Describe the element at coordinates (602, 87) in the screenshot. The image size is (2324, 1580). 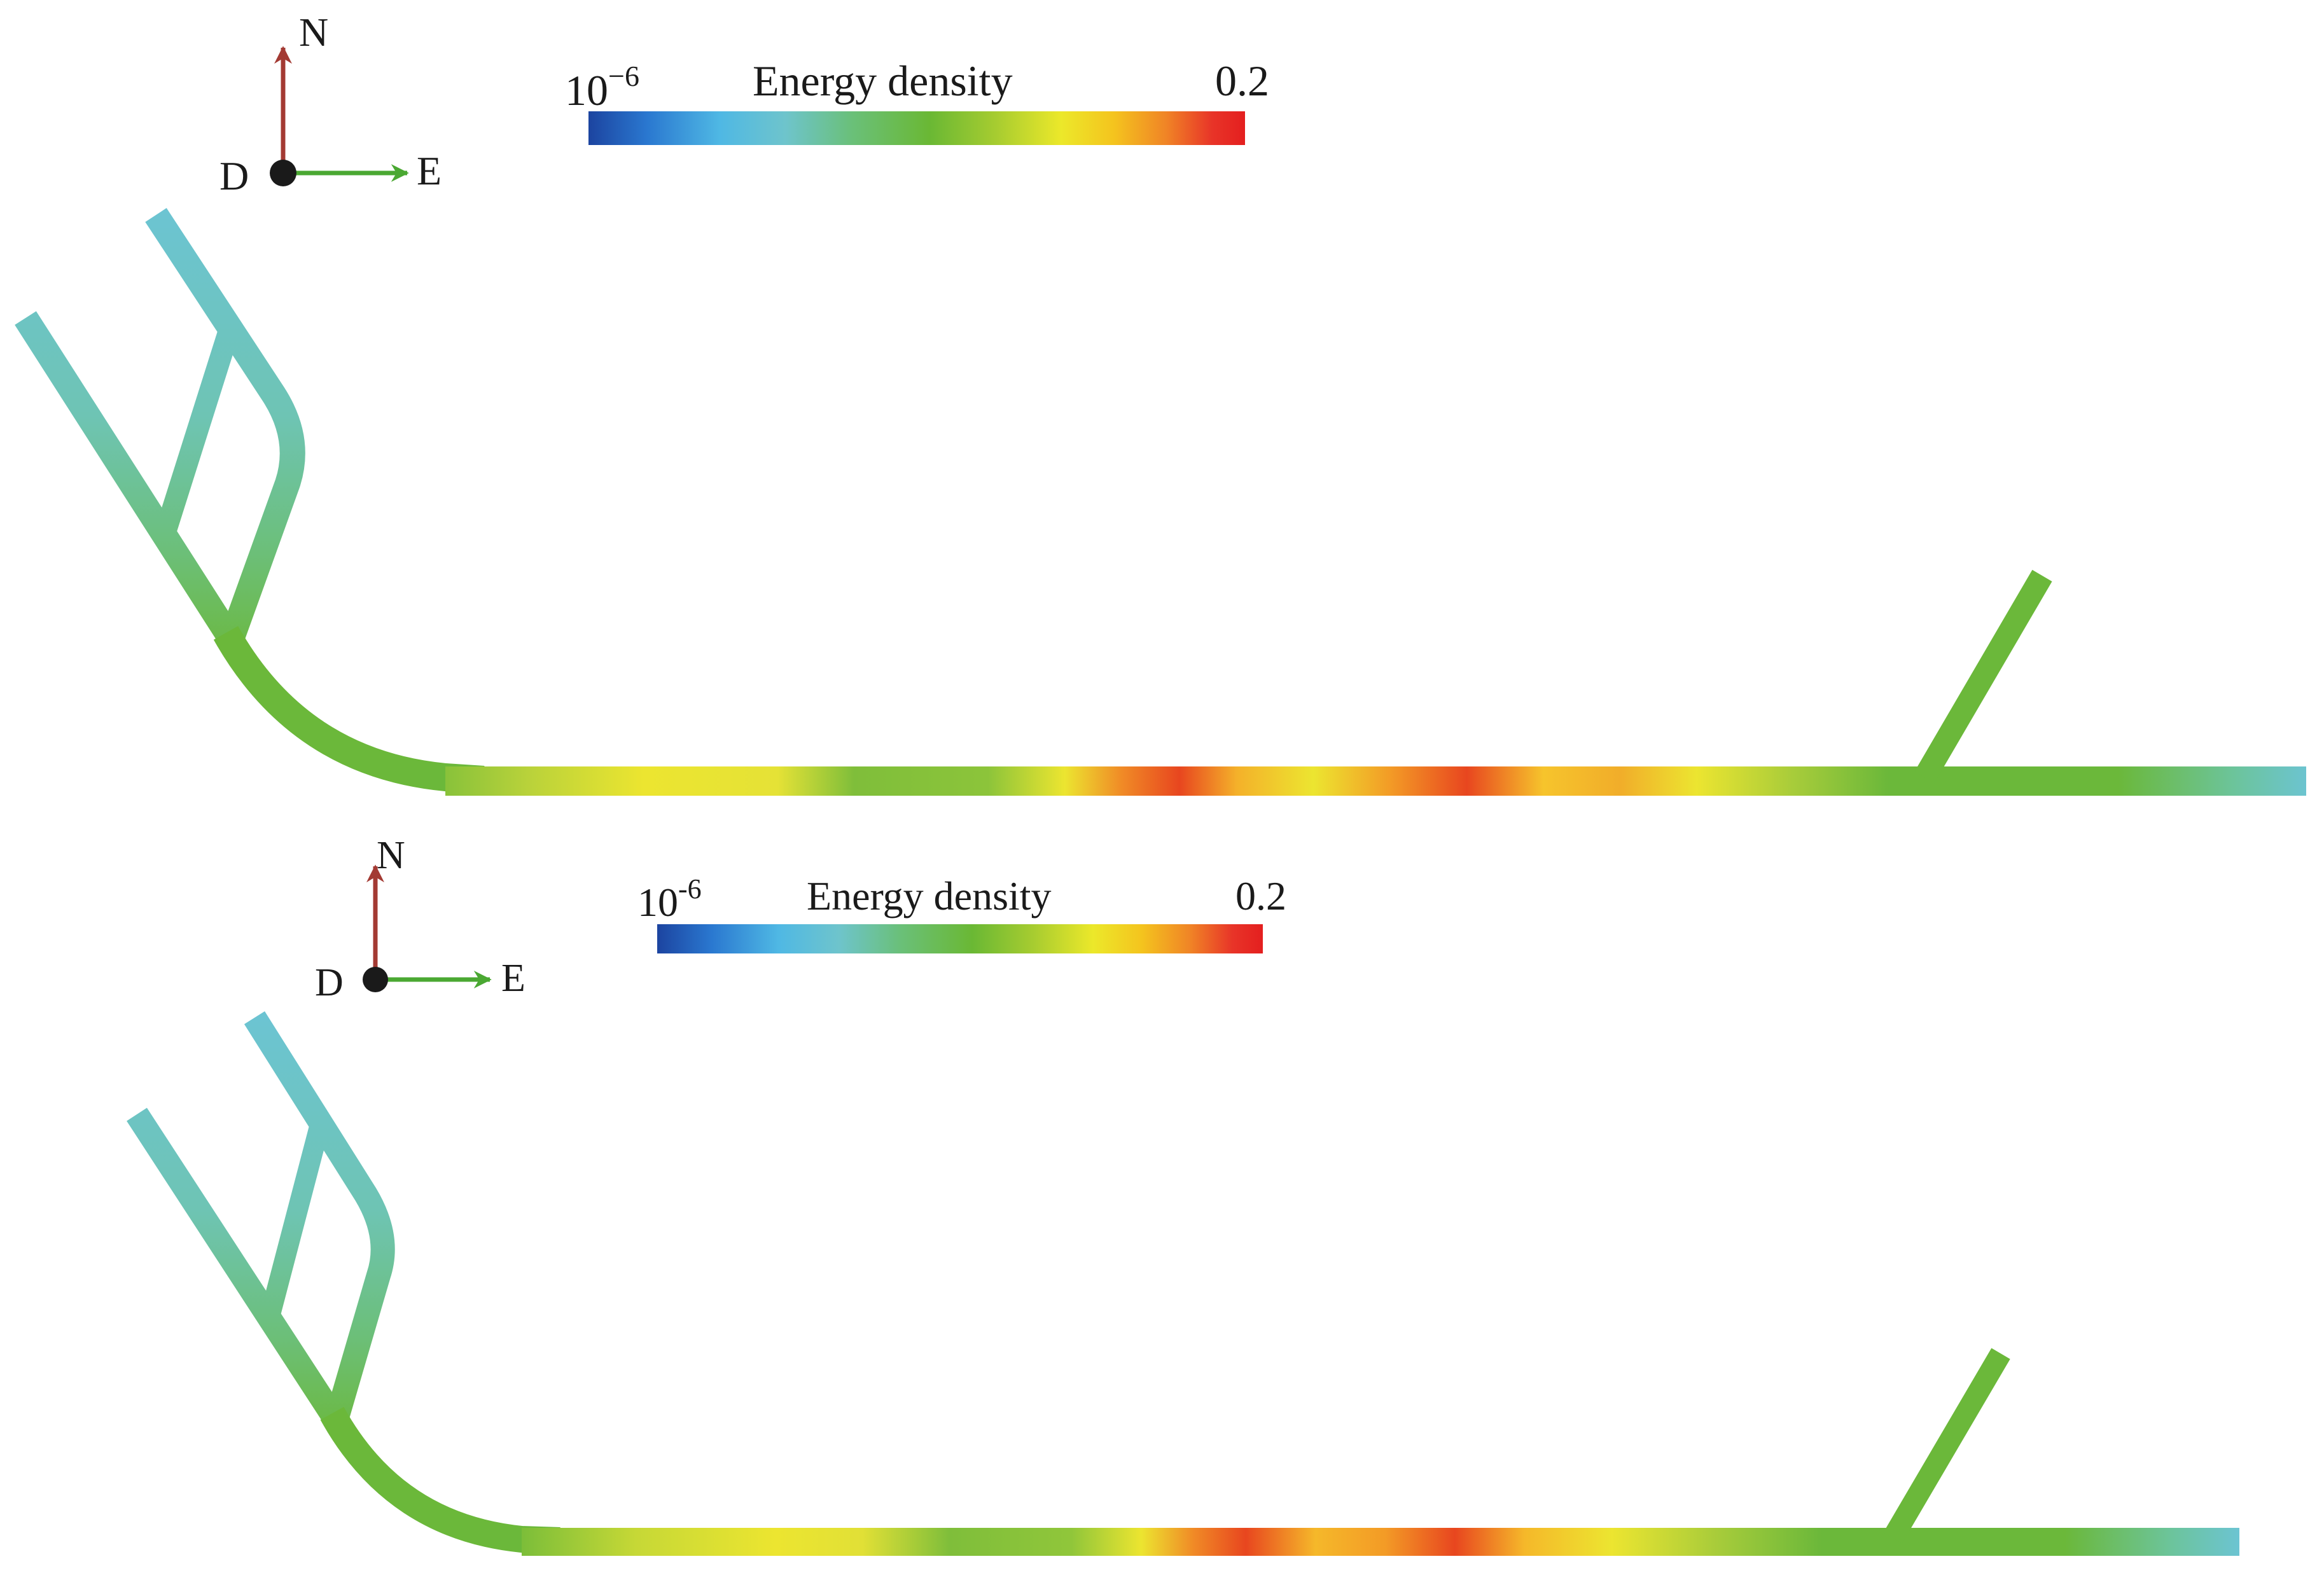
I see `colorbar-min-label: 10−6` at that location.